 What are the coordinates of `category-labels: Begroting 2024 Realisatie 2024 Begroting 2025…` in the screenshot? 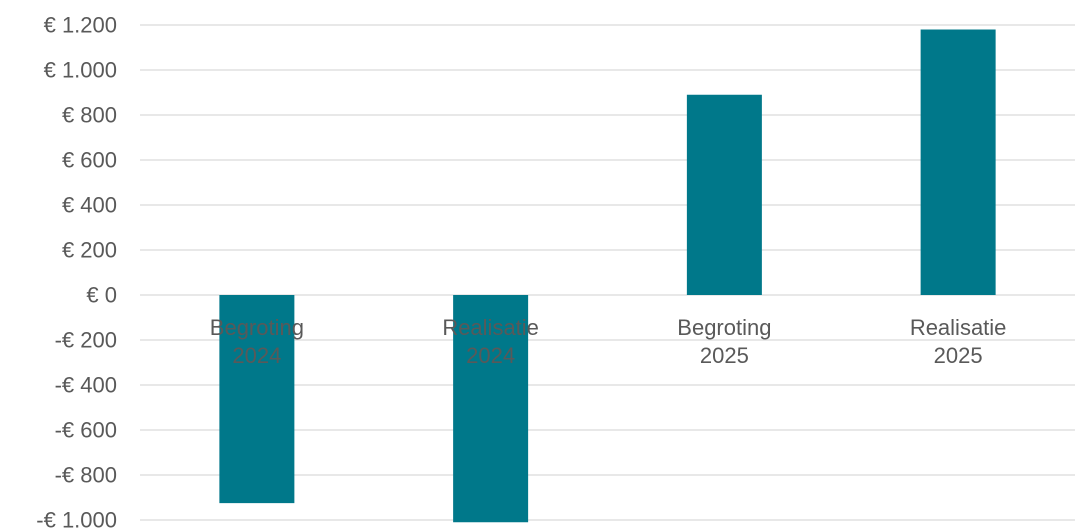 It's located at (608, 341).